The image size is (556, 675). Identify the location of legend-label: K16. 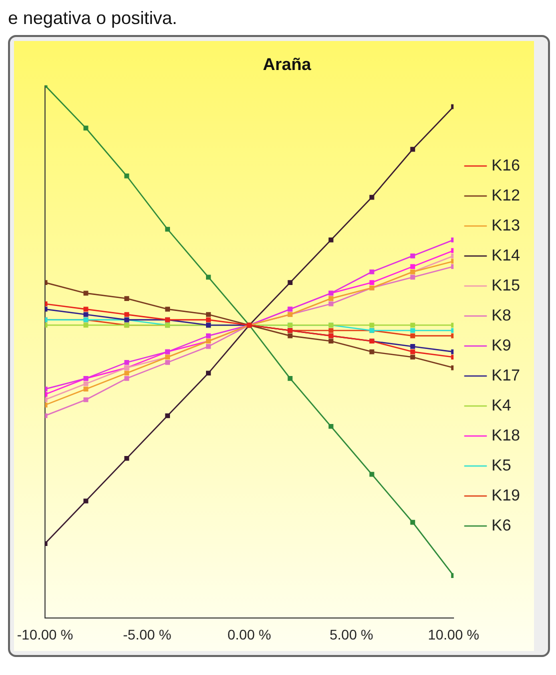
(506, 165).